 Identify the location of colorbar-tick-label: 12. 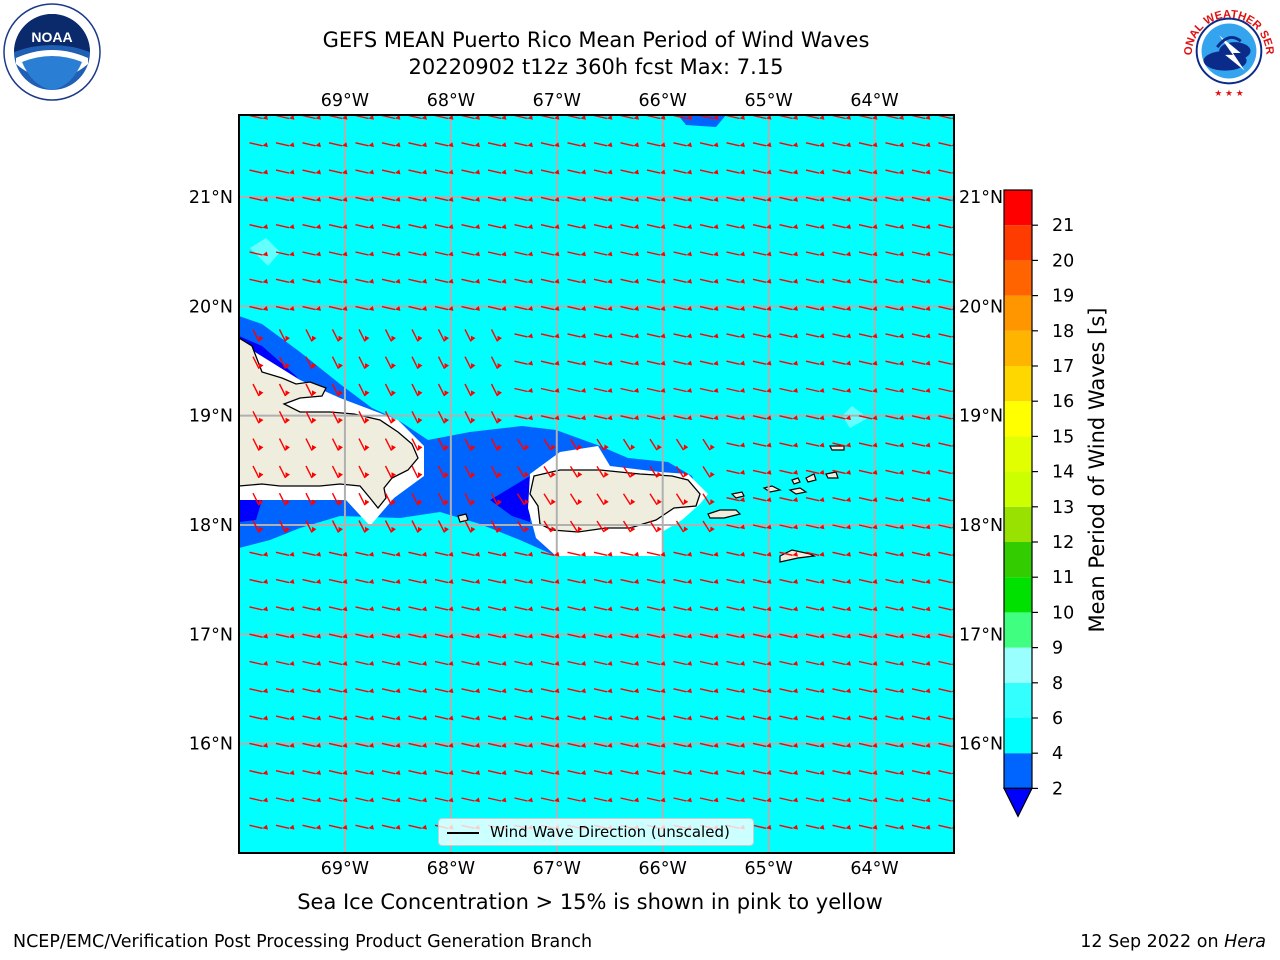
(1063, 543).